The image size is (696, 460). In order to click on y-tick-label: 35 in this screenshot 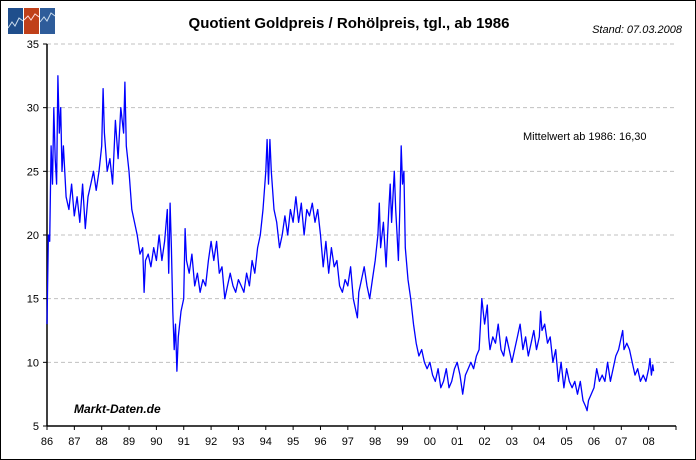, I will do `click(33, 45)`.